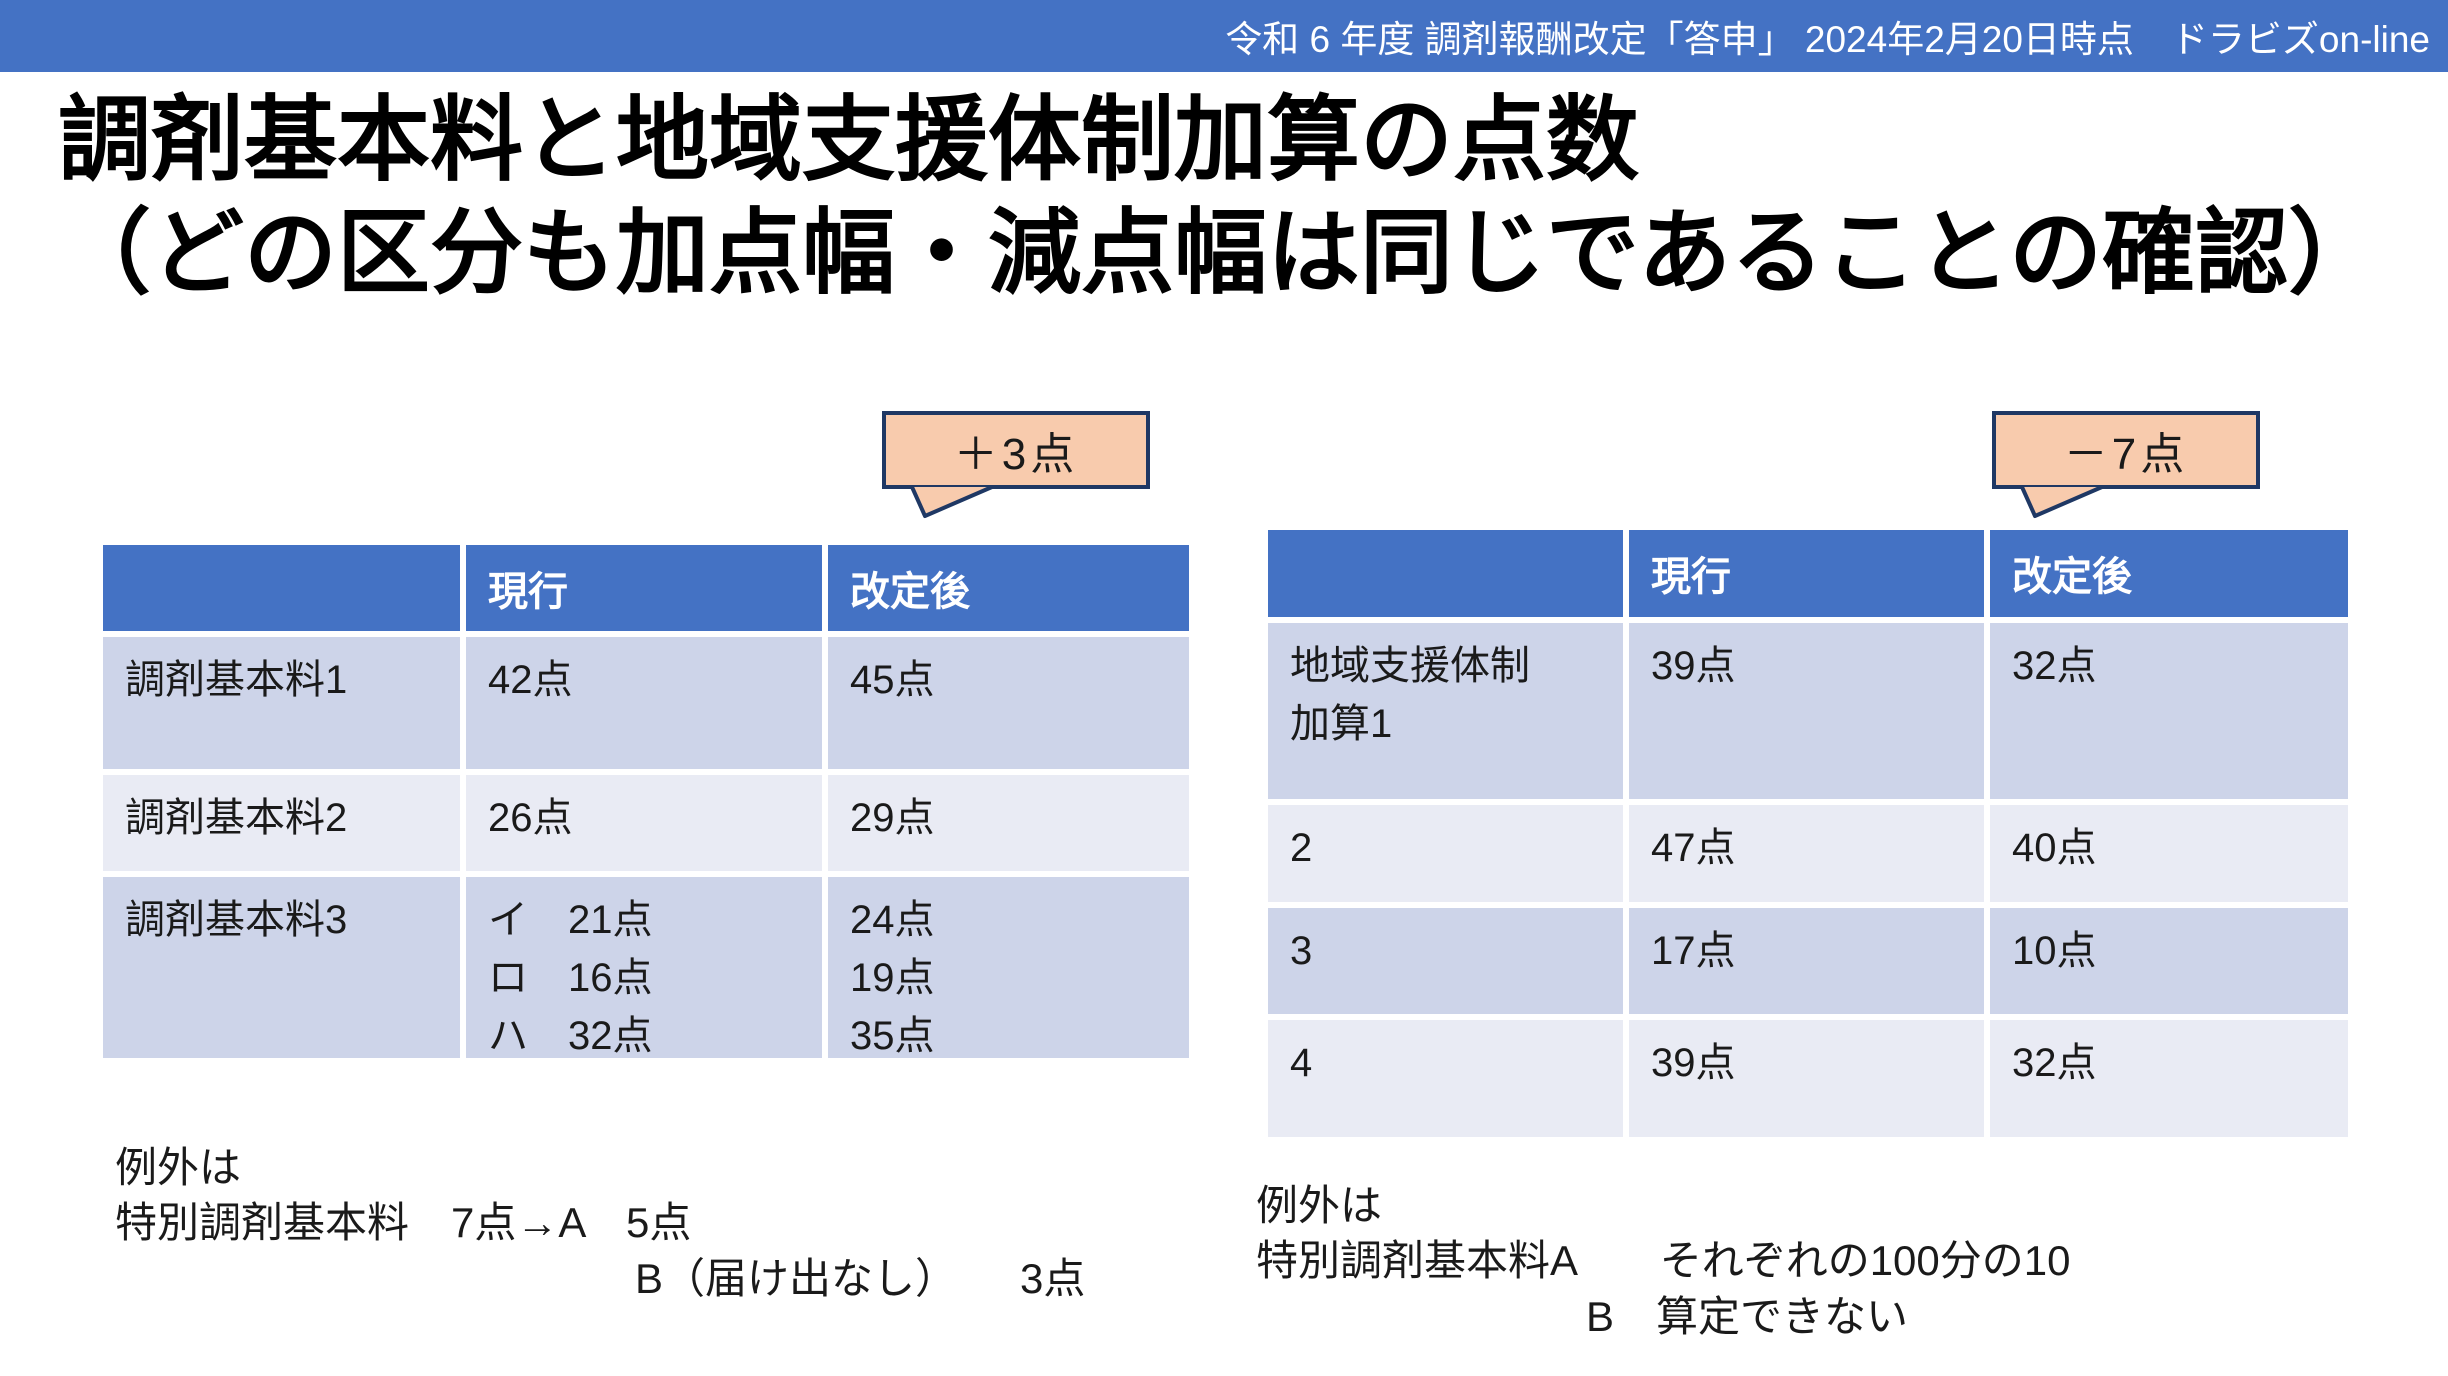 The image size is (2448, 1376). What do you see at coordinates (1008, 703) in the screenshot?
I see `cell-revised: 45点` at bounding box center [1008, 703].